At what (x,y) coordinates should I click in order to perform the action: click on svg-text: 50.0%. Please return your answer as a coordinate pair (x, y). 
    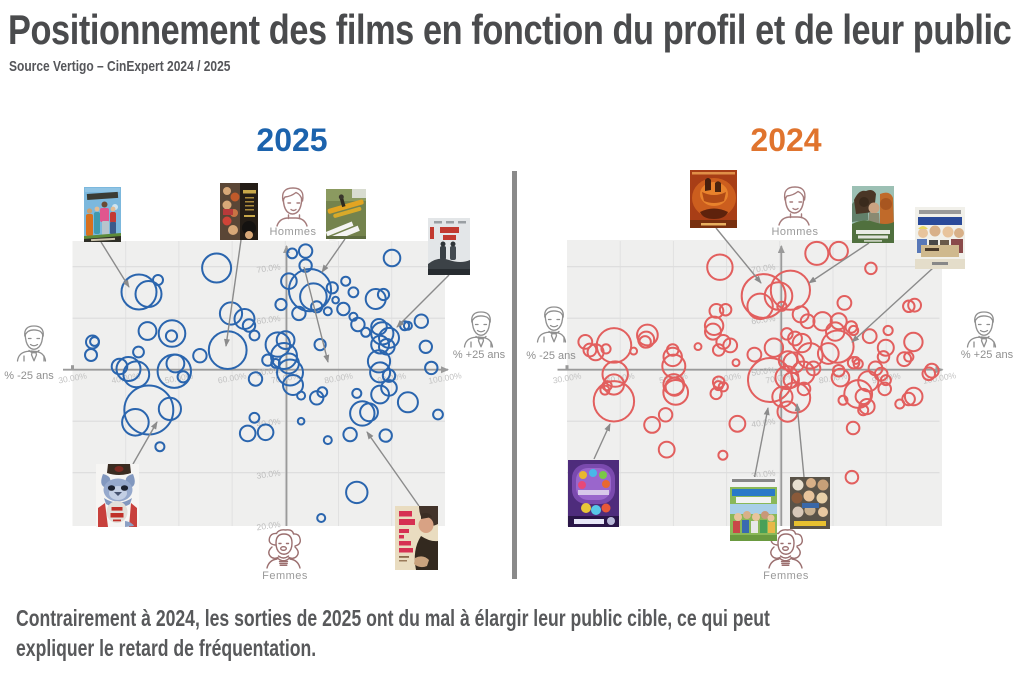
    Looking at the image, I should click on (764, 370).